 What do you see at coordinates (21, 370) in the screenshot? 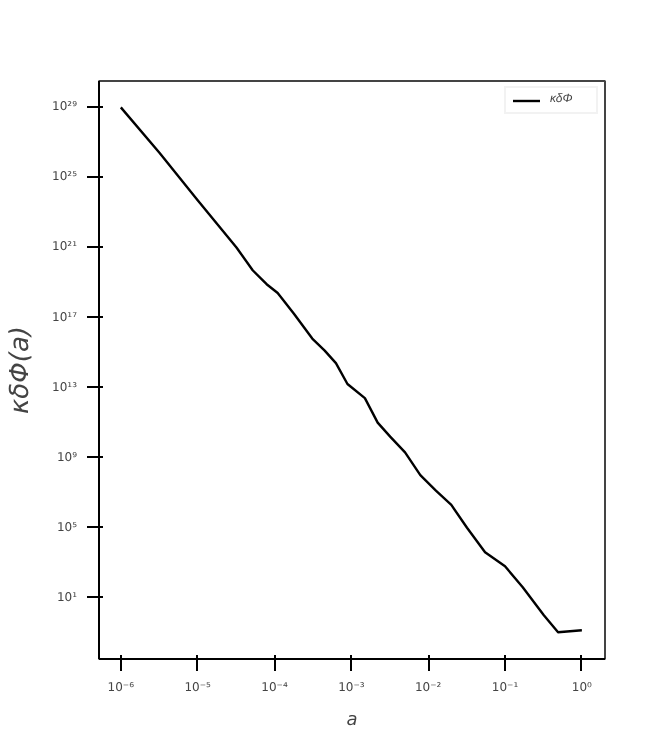
I see `y-axis-title: κδΦ(a)` at bounding box center [21, 370].